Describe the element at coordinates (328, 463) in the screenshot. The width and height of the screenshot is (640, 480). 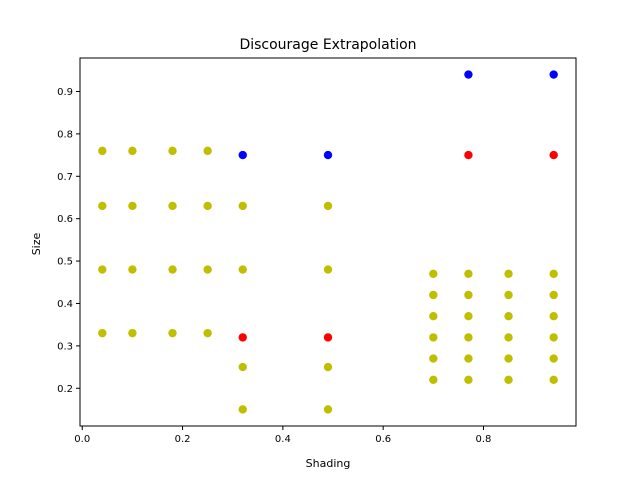
I see `x-axis-label: Shading` at that location.